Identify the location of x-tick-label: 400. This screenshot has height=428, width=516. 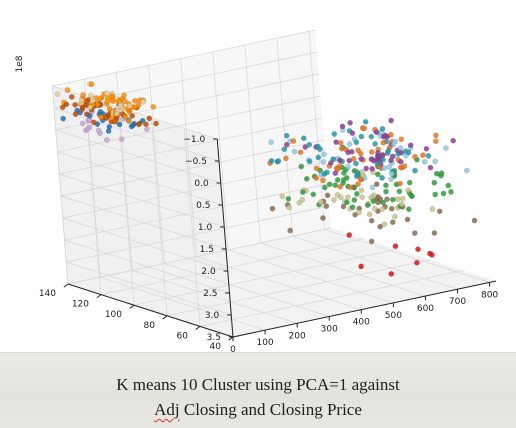
(361, 323).